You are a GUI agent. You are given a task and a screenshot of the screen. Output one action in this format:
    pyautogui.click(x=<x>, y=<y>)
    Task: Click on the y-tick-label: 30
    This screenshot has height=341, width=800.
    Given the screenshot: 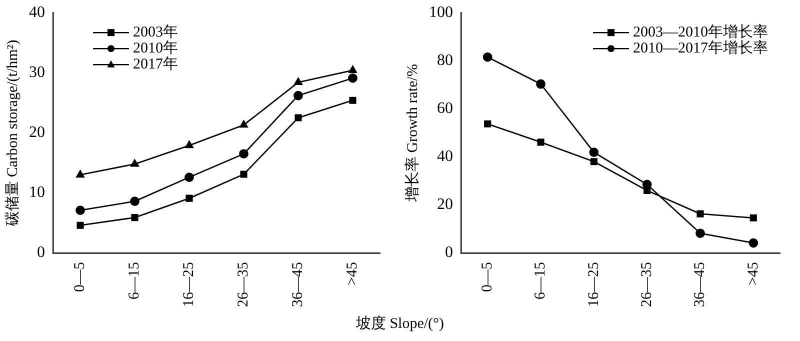 What is the action you would take?
    pyautogui.click(x=37, y=72)
    